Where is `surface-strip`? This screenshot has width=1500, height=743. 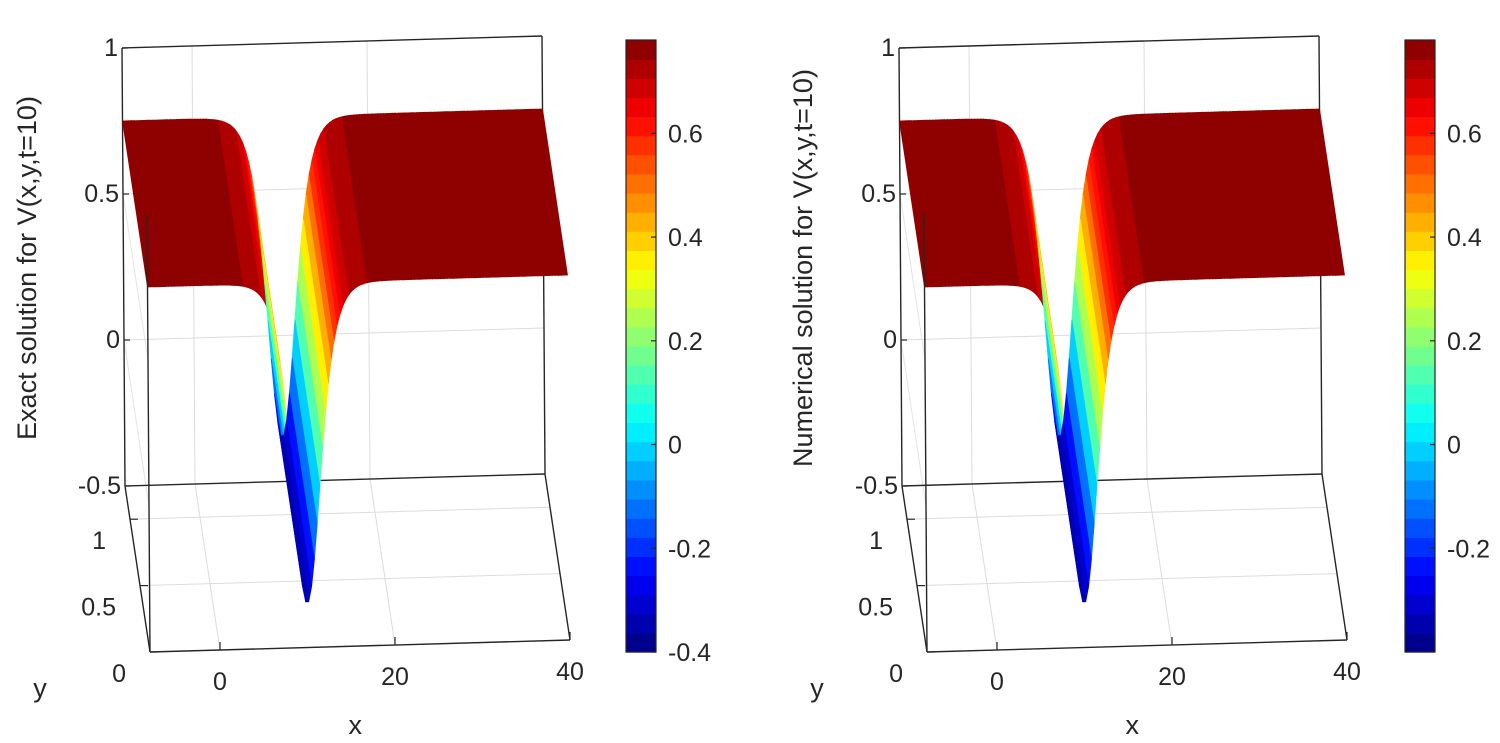
surface-strip is located at coordinates (295, 519).